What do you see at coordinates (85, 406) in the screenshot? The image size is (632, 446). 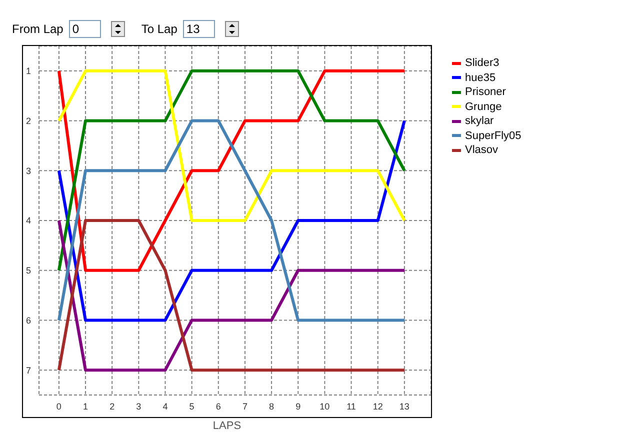 I see `x-tick-label: 1` at bounding box center [85, 406].